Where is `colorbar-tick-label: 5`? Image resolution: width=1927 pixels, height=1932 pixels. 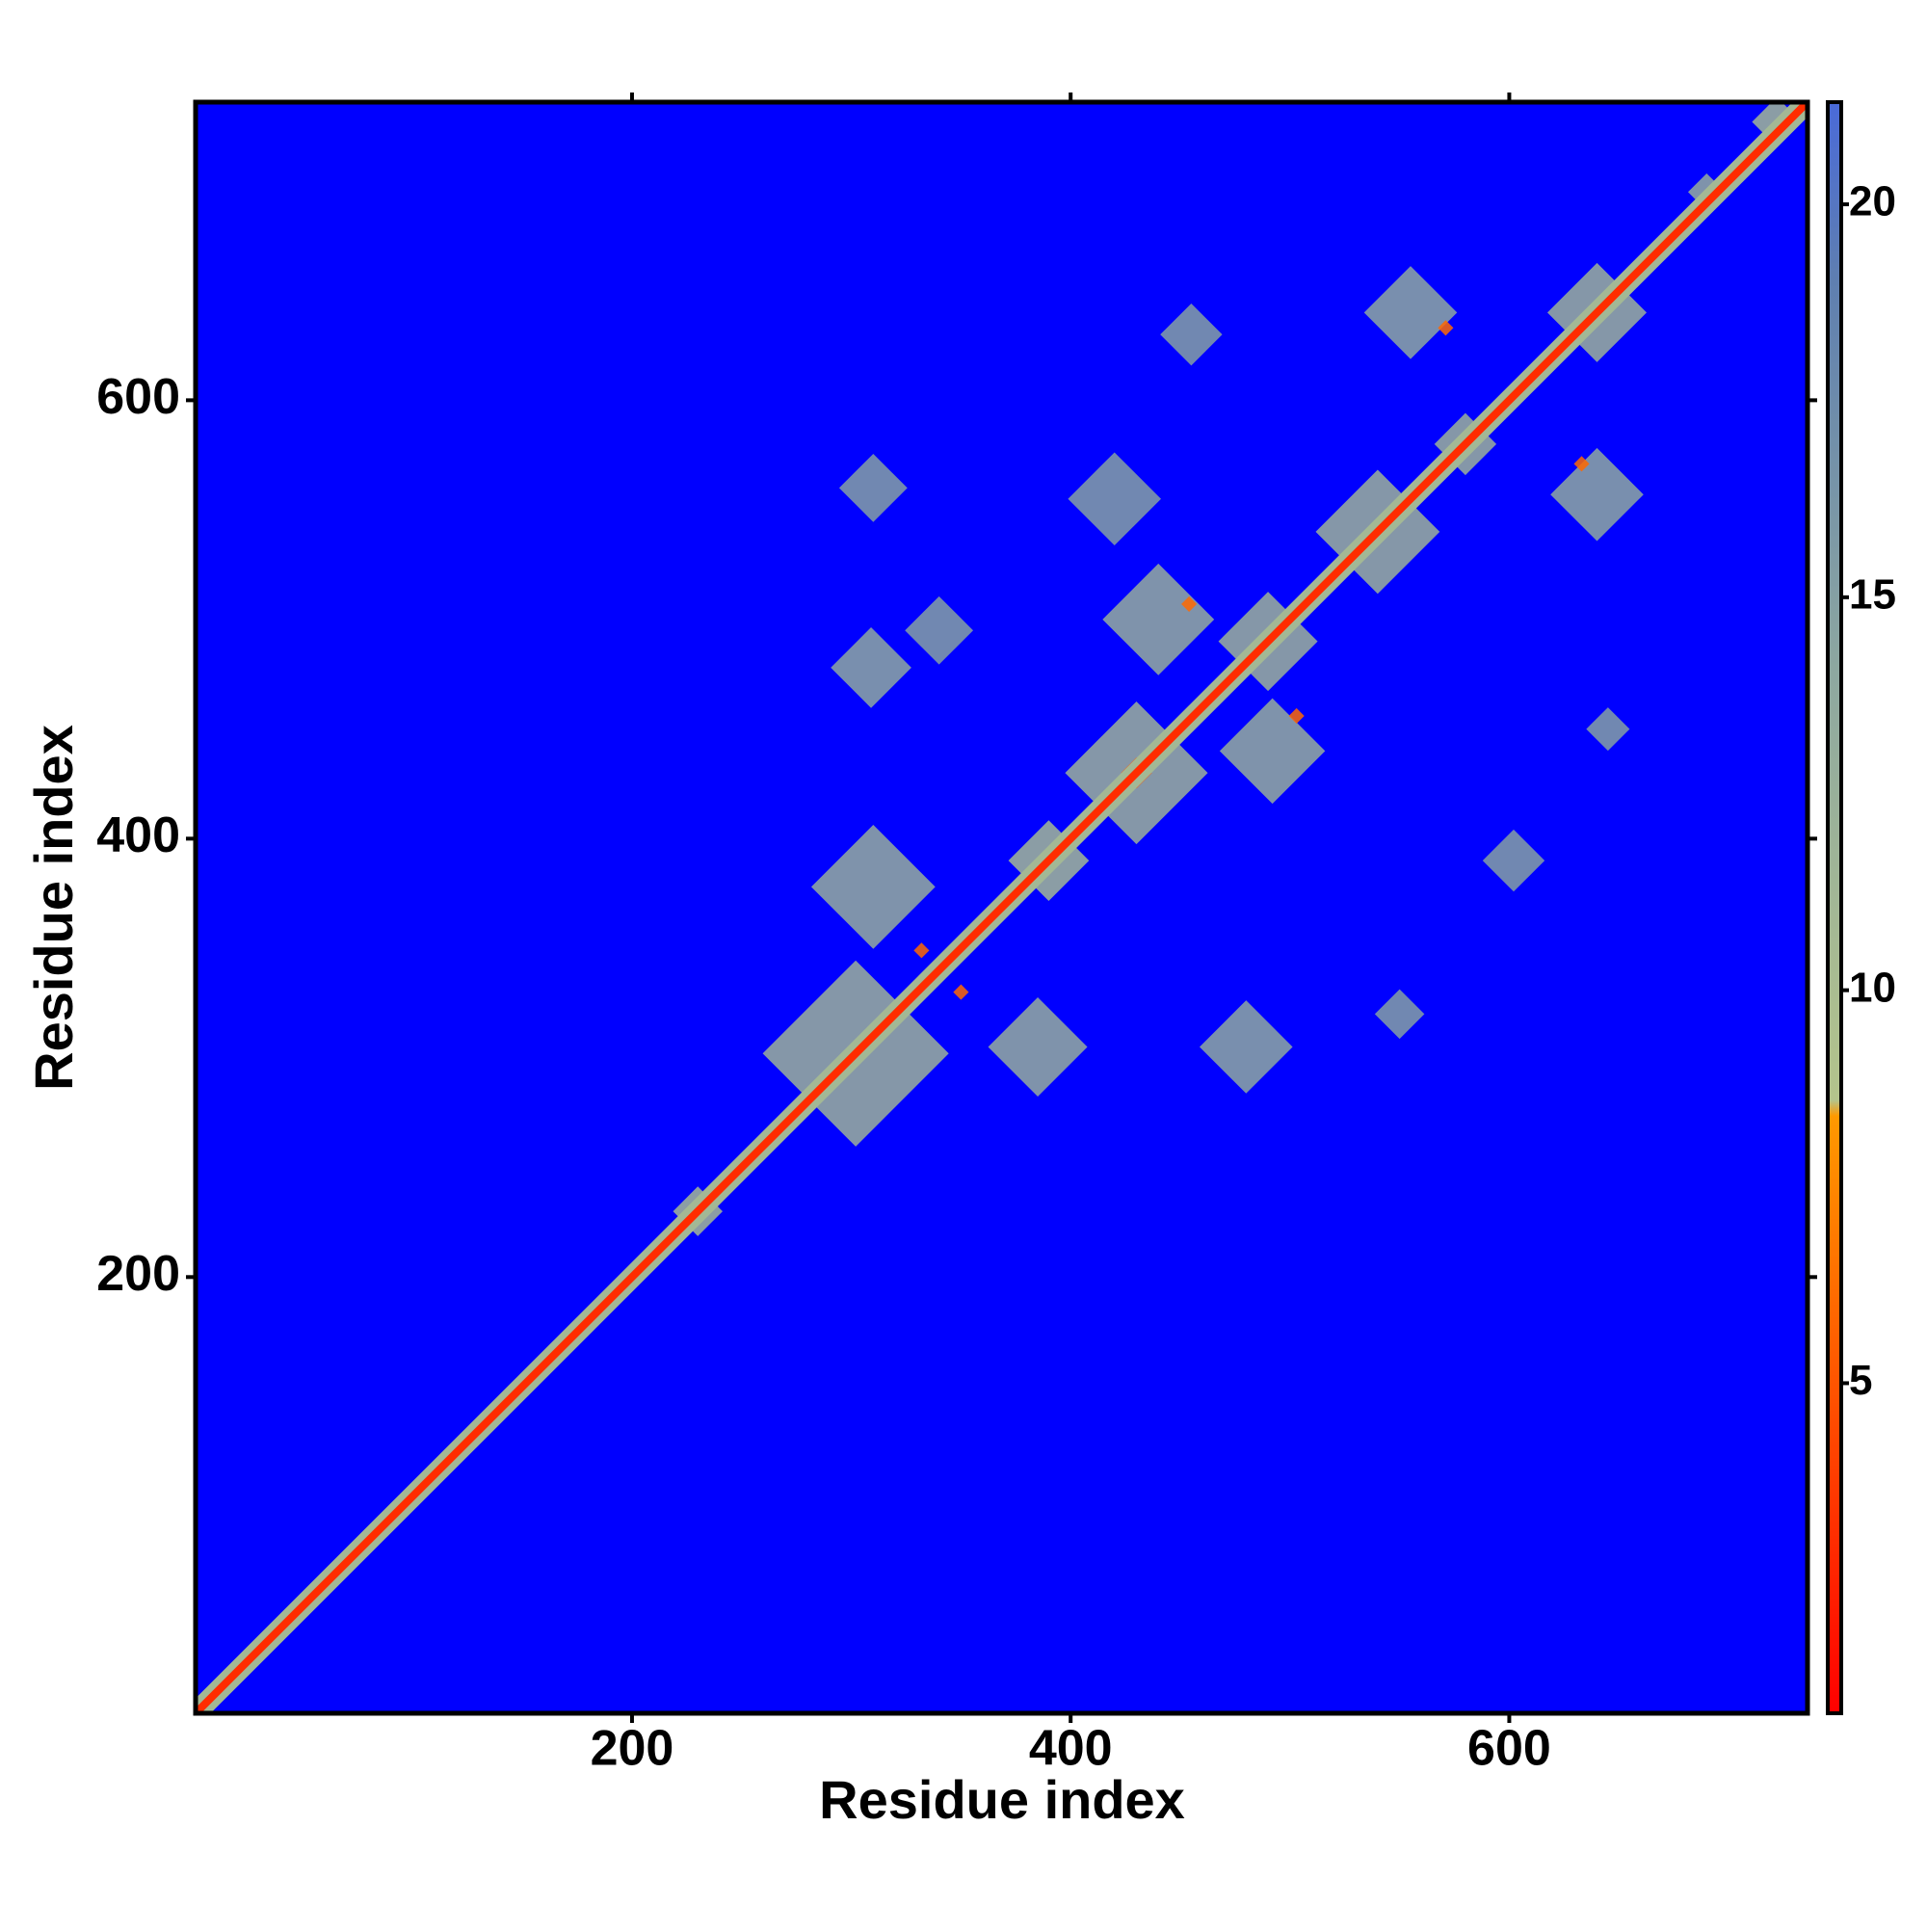 colorbar-tick-label: 5 is located at coordinates (1861, 1380).